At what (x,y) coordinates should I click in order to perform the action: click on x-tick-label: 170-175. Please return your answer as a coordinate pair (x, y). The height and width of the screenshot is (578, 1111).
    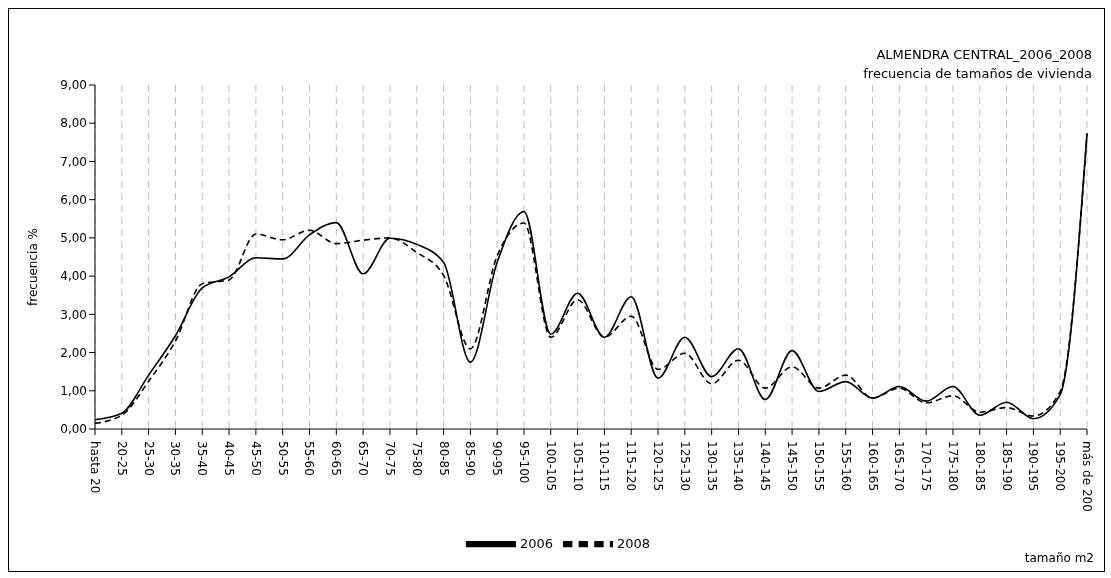
    Looking at the image, I should click on (926, 466).